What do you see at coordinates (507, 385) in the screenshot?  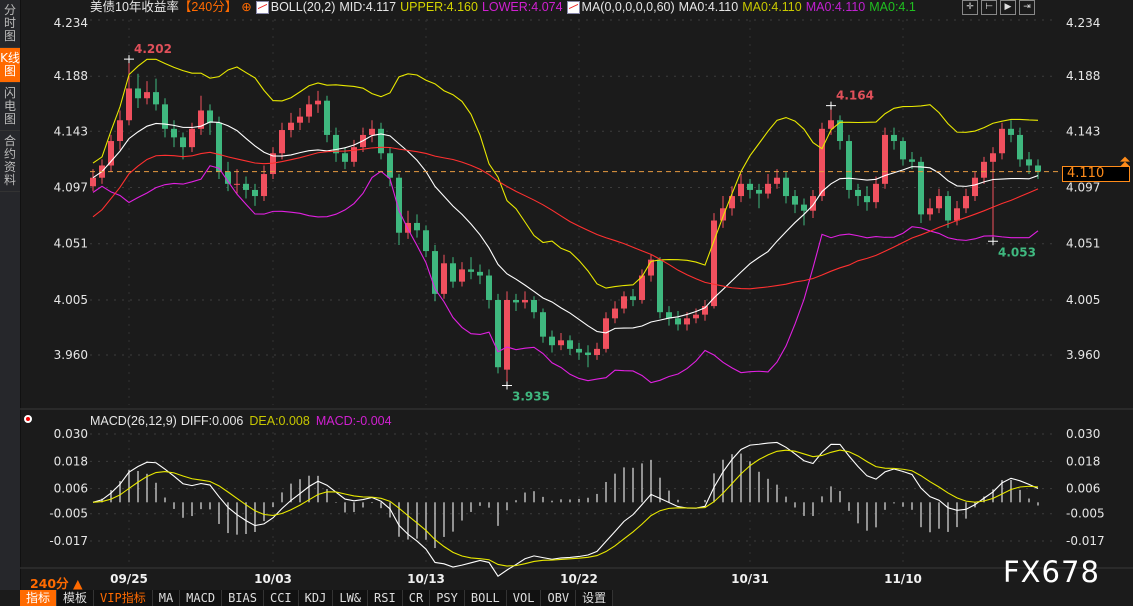 I see `extreme-marker` at bounding box center [507, 385].